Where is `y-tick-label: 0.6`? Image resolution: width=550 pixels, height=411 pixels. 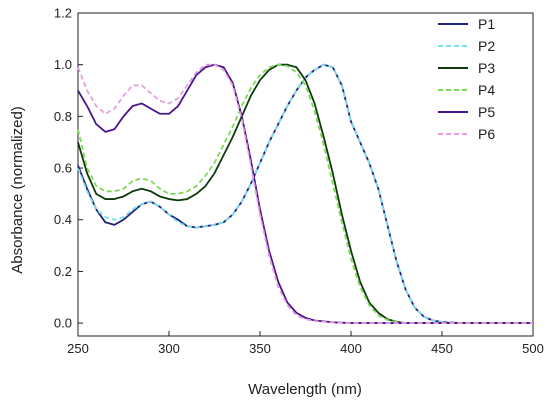
y-tick-label: 0.6 is located at coordinates (63, 168).